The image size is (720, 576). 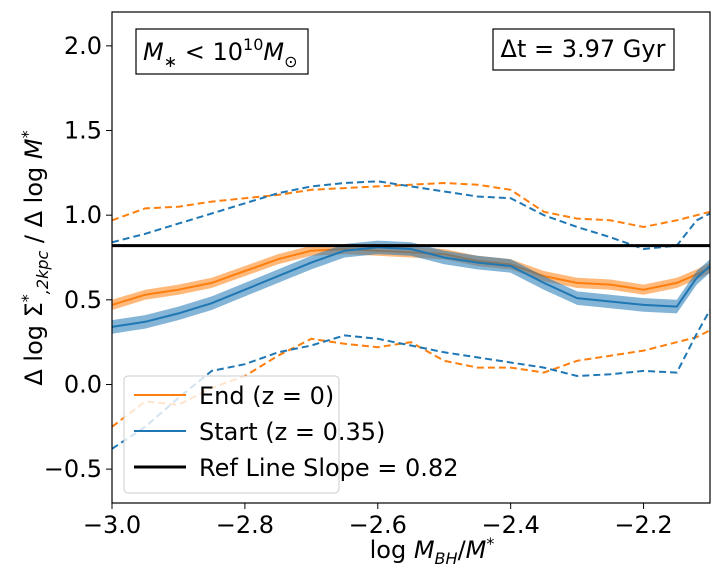 I want to click on mass-cut-annotation: M∗ < 1010M⊙, so click(x=222, y=51).